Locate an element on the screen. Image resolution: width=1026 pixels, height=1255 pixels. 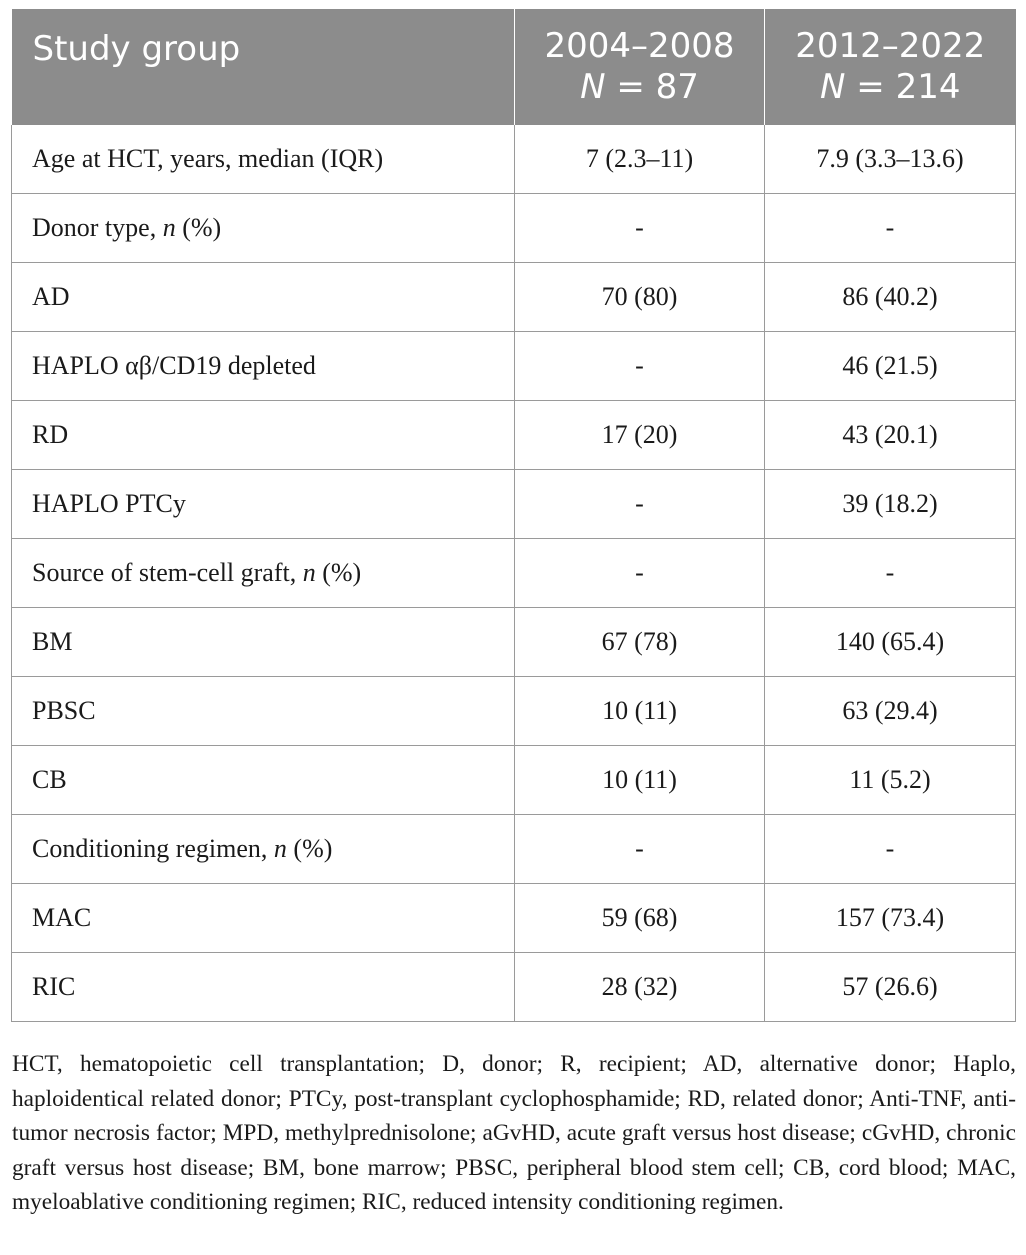
header-study-group: Study group is located at coordinates (263, 67).